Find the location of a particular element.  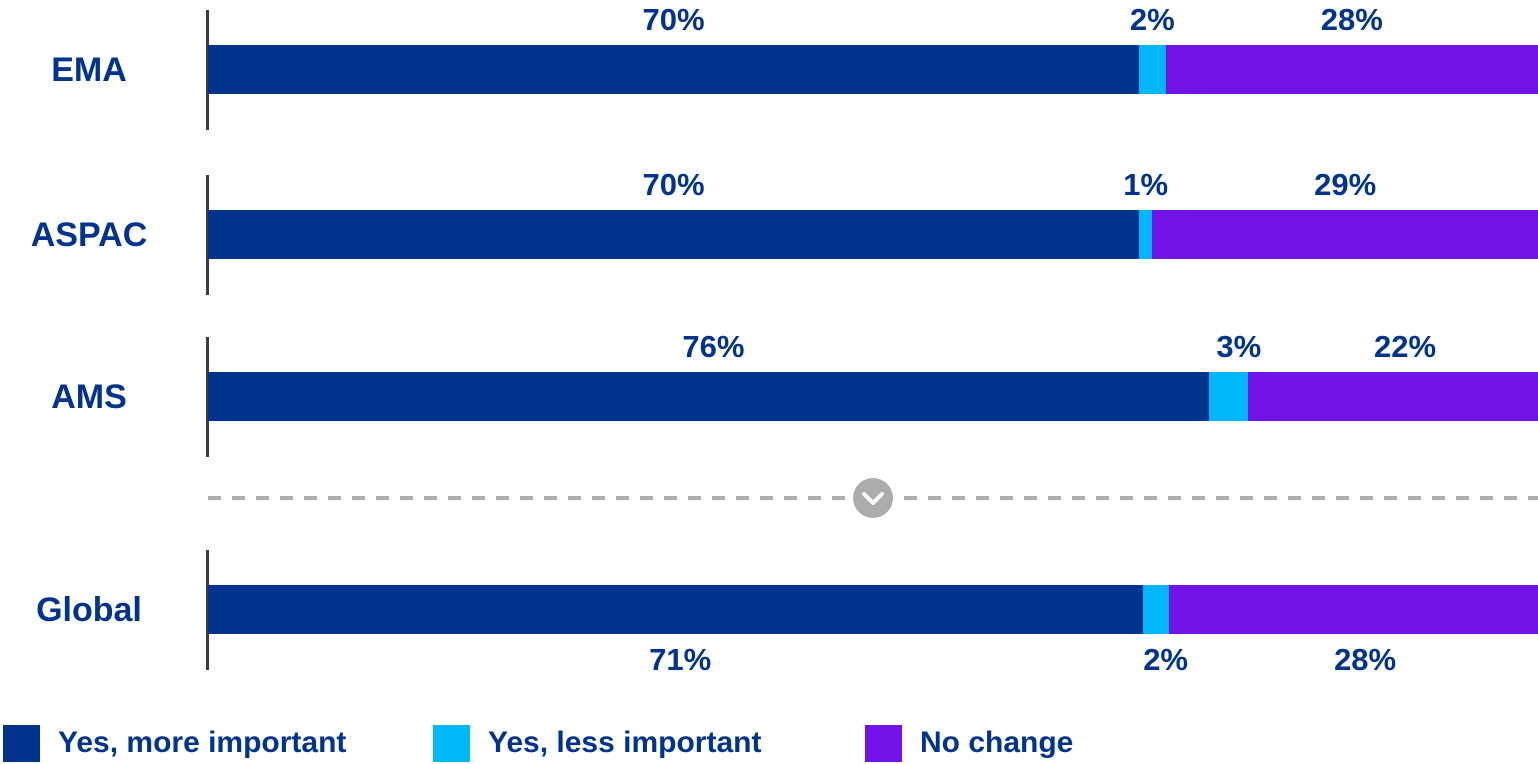

category-label: EMA is located at coordinates (89, 69).